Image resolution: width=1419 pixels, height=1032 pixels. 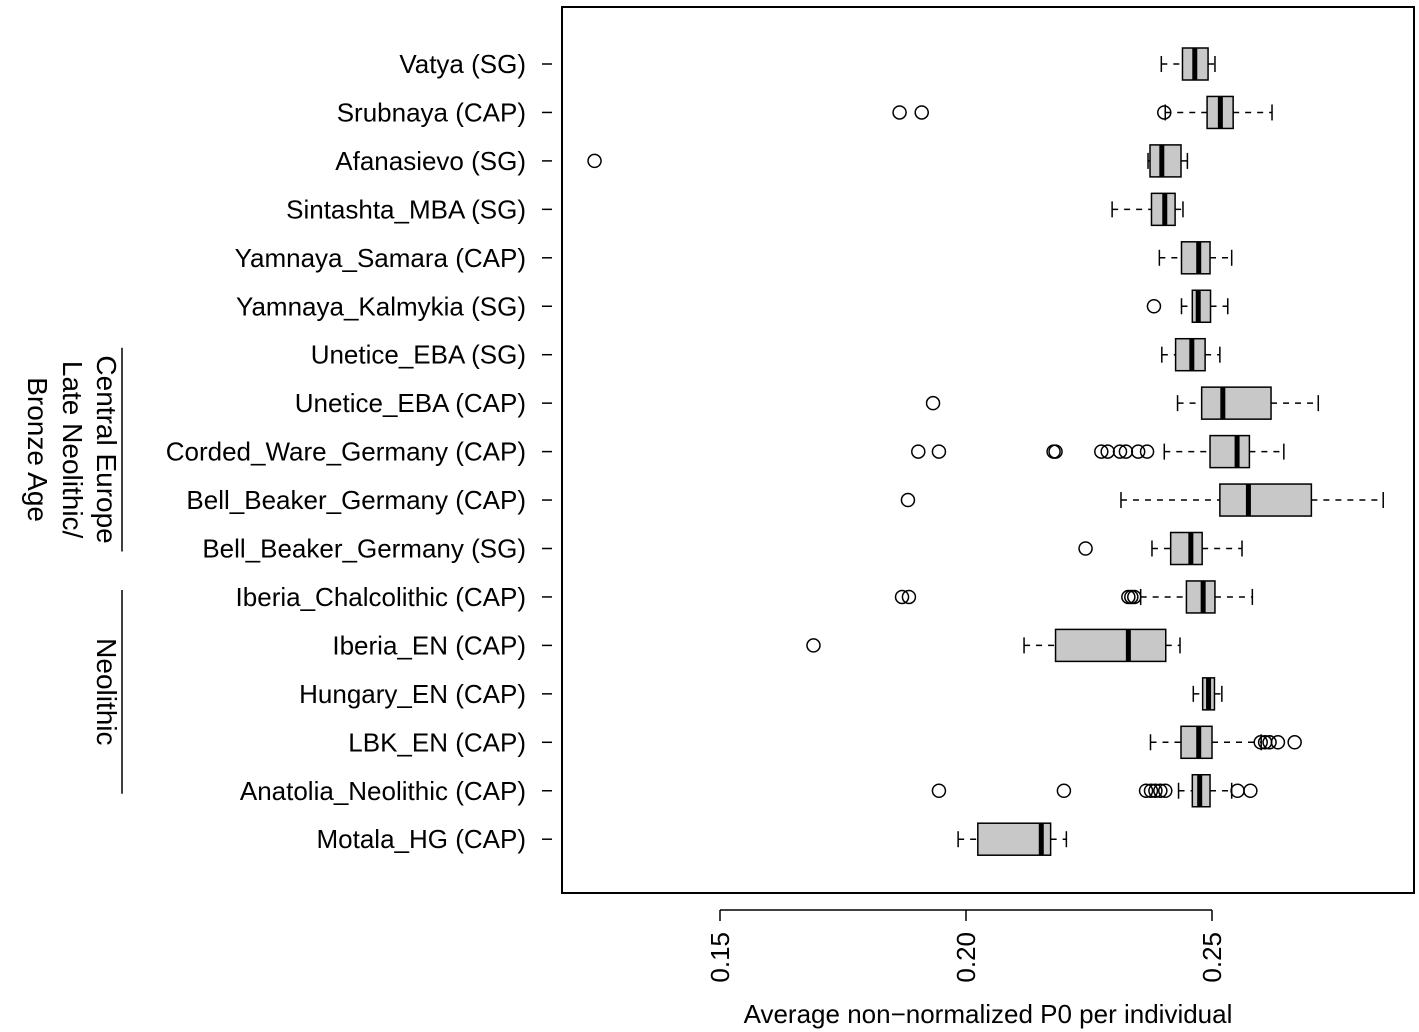 I want to click on category-label: Unetice_EBA (CAP), so click(x=410, y=403).